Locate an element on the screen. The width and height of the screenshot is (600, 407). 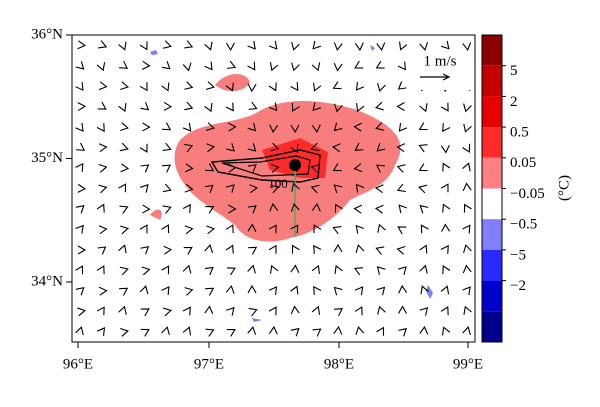
reference-vector-head is located at coordinates (446, 77).